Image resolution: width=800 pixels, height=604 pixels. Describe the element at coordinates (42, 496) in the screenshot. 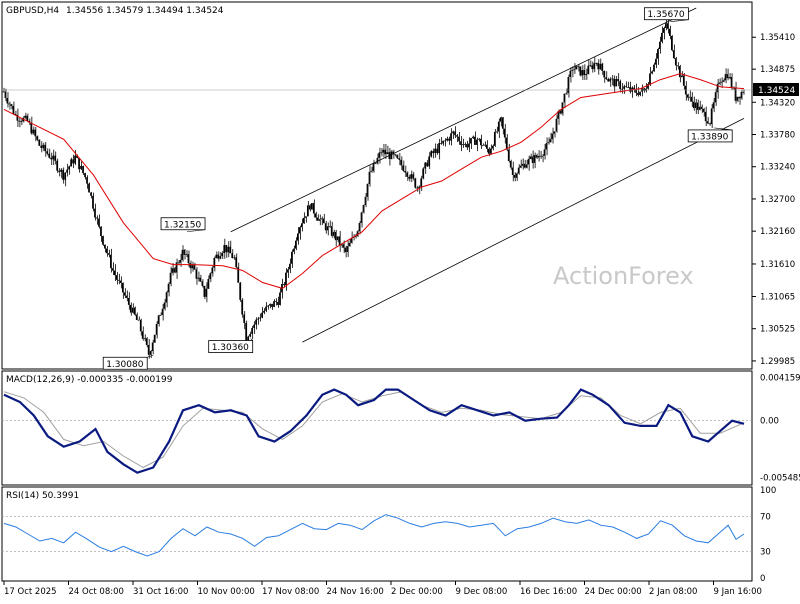

I see `rsi-title: RSI(14) 50.3991` at that location.